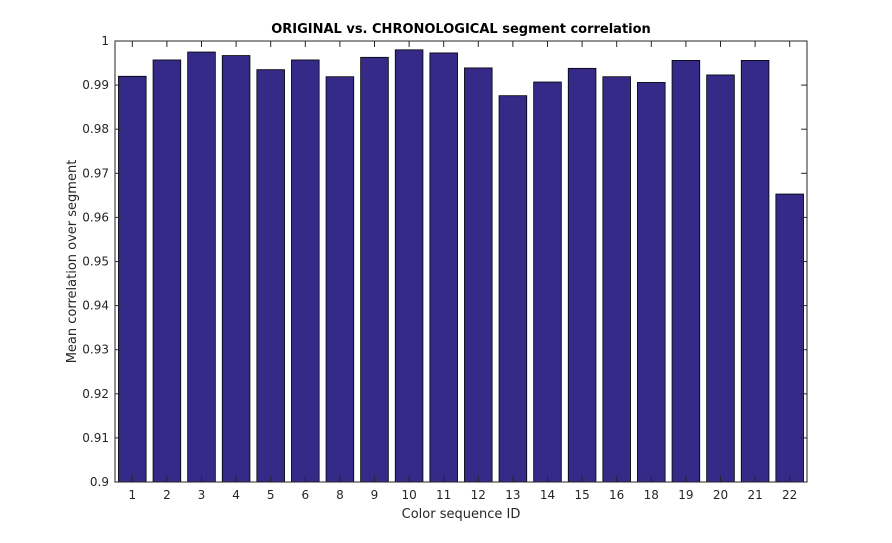  Describe the element at coordinates (95, 173) in the screenshot. I see `y-tick-label: 0.97` at that location.